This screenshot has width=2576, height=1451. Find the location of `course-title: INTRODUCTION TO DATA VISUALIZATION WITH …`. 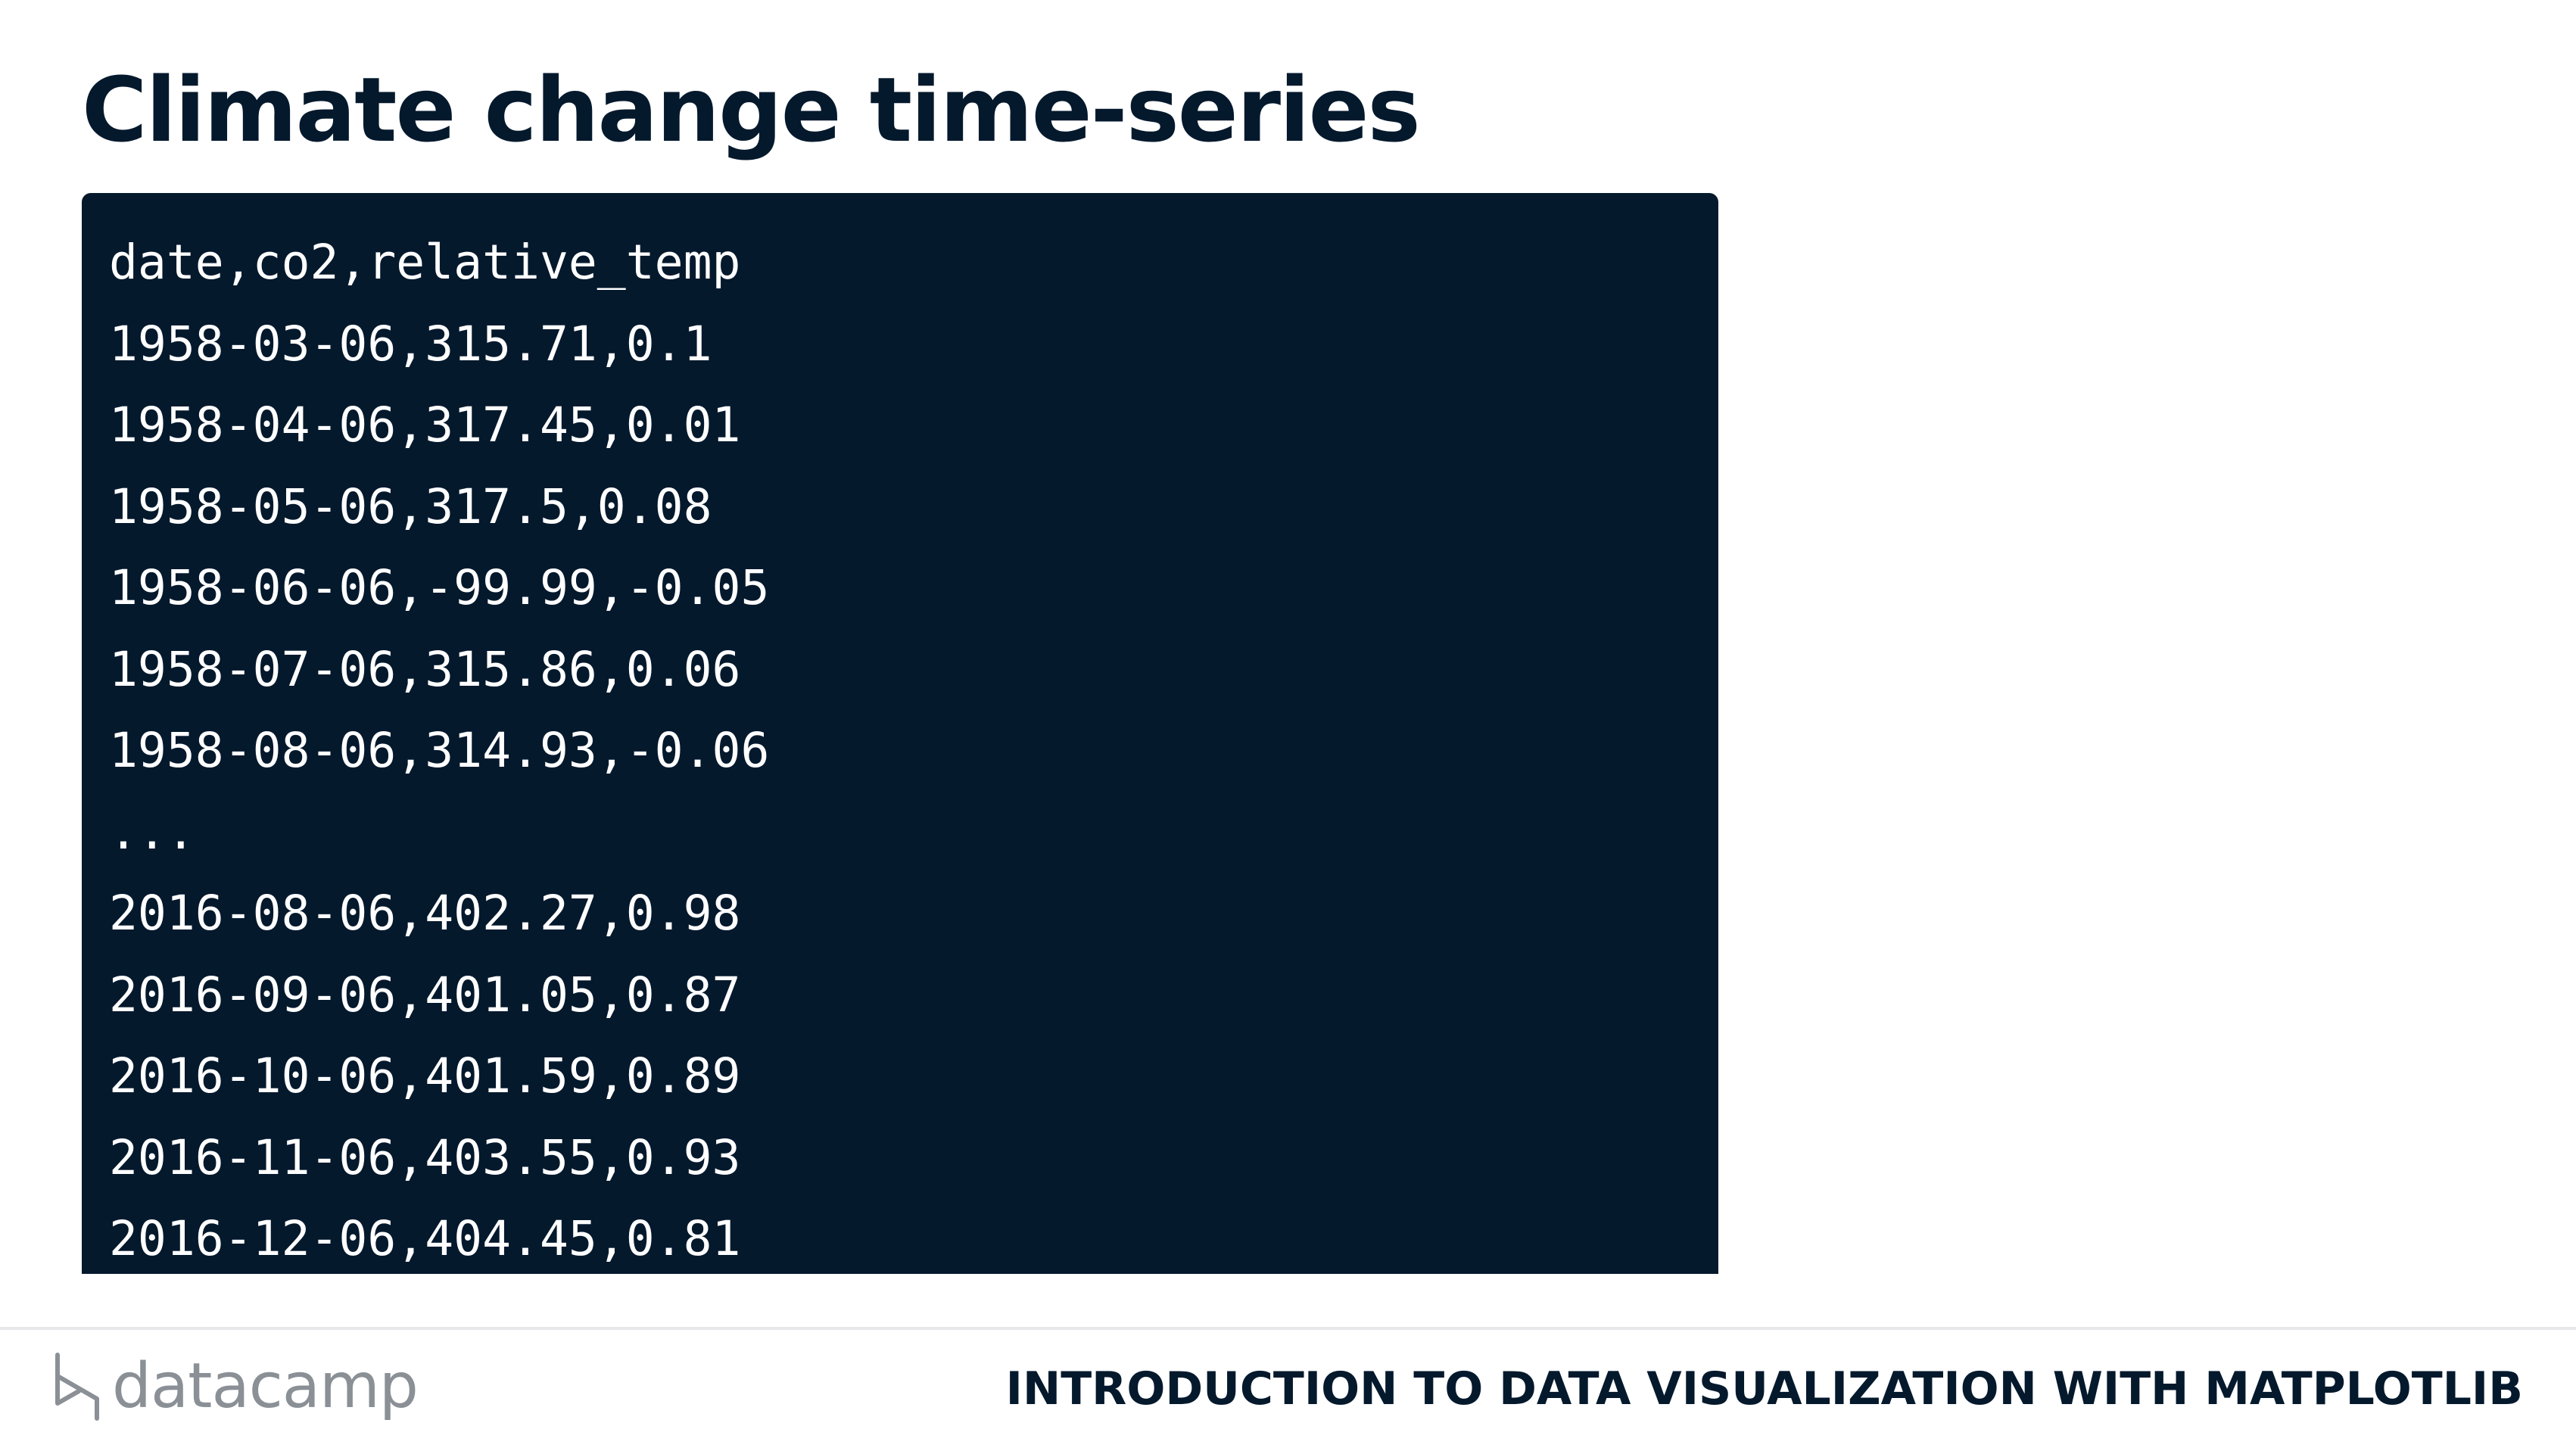

course-title: INTRODUCTION TO DATA VISUALIZATION WITH … is located at coordinates (1764, 1388).